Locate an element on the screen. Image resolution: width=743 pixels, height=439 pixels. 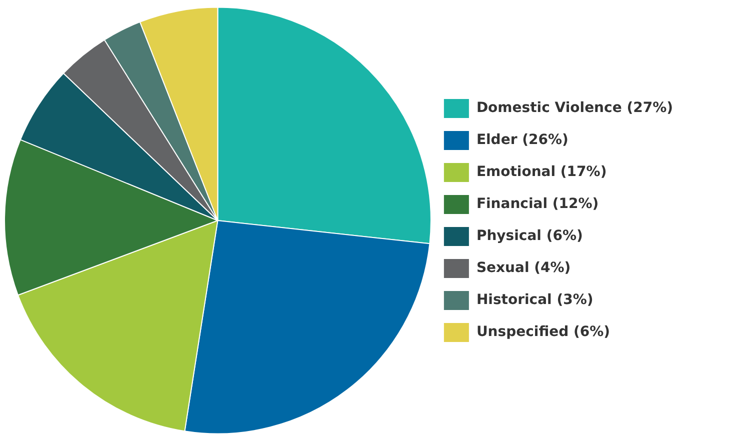
legend-label: Domestic Violence (27%) is located at coordinates (574, 108).